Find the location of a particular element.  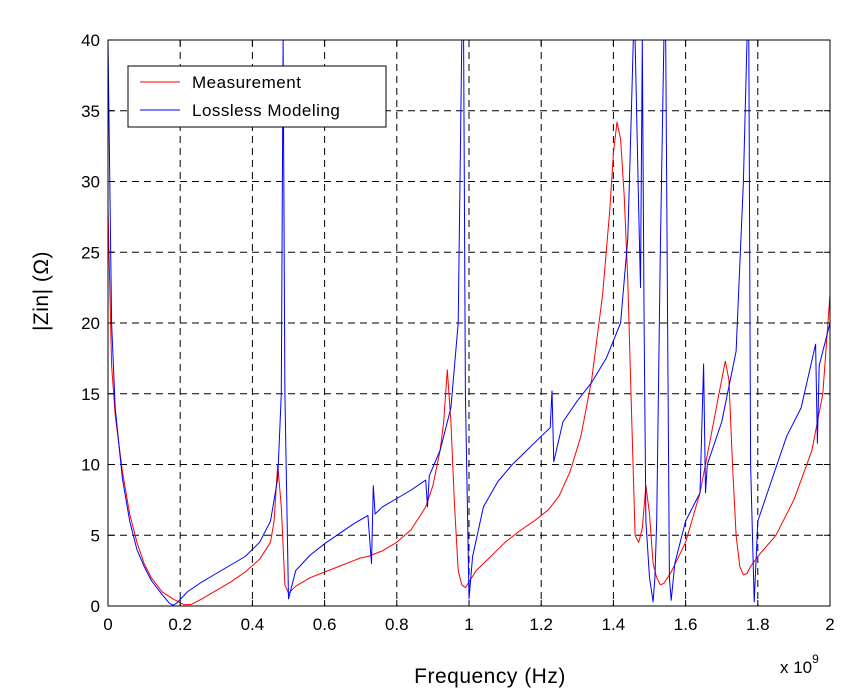

x-axis-multiplier-base: x 10 is located at coordinates (796, 667).